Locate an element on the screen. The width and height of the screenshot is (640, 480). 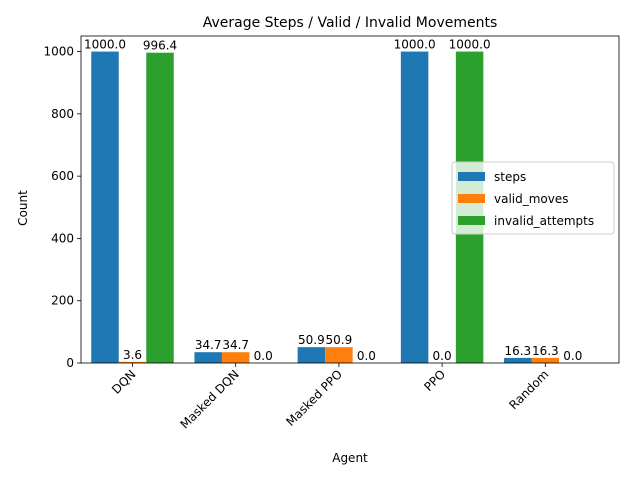
y-tick-label: 1000 is located at coordinates (58, 52).